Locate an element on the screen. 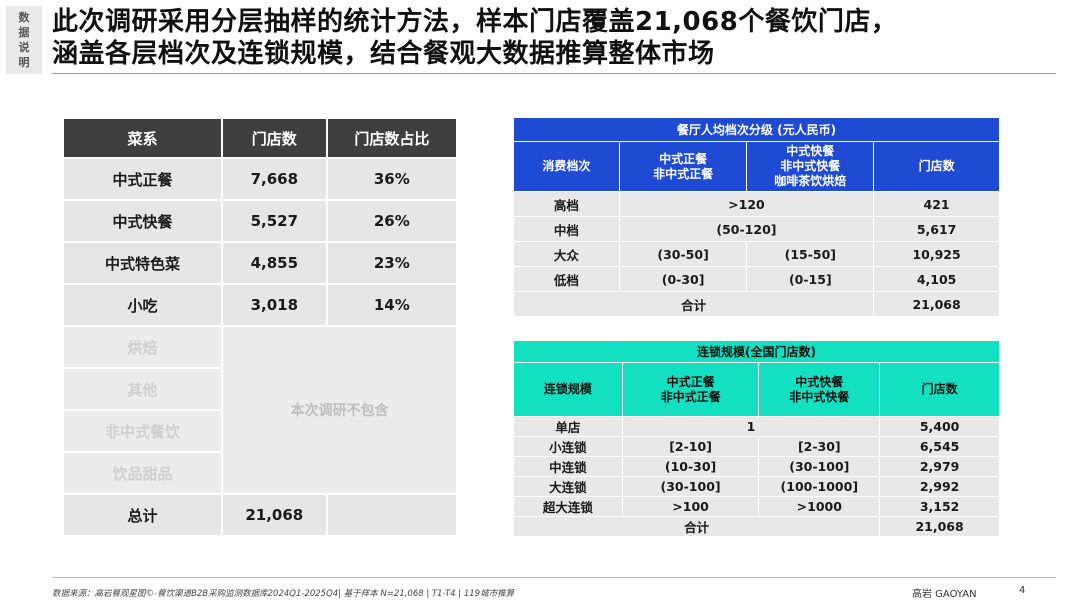  store-pct: 23% is located at coordinates (392, 263).